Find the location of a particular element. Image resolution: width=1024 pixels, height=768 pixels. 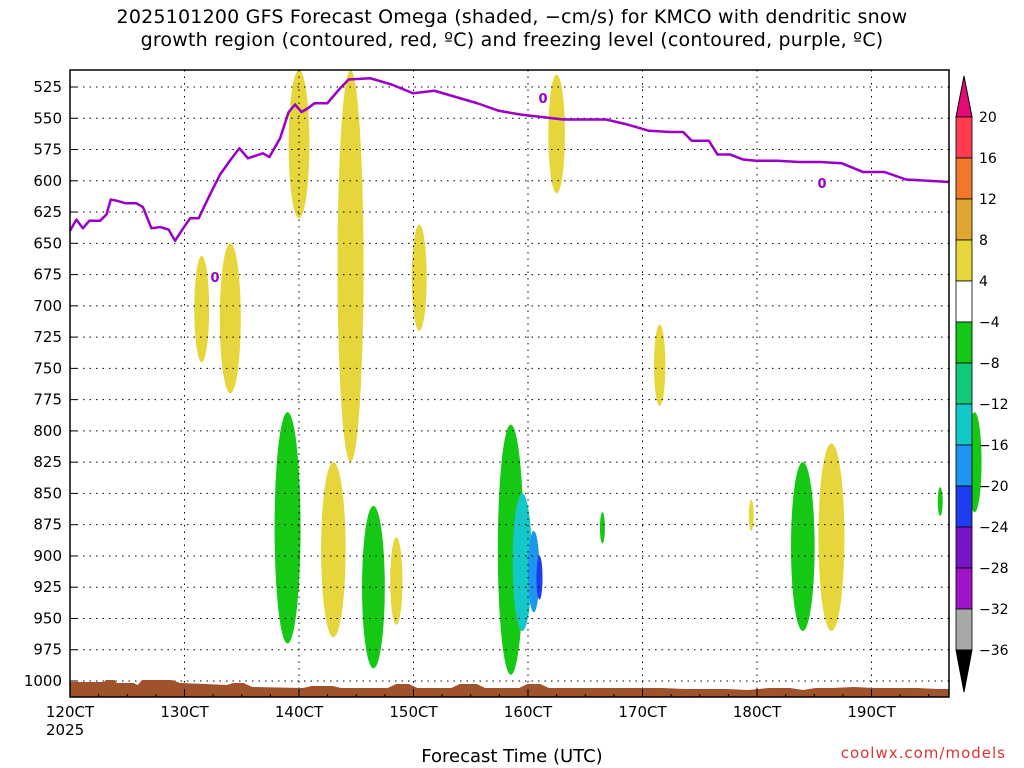

colorbar-bottom-arrow is located at coordinates (964, 671).